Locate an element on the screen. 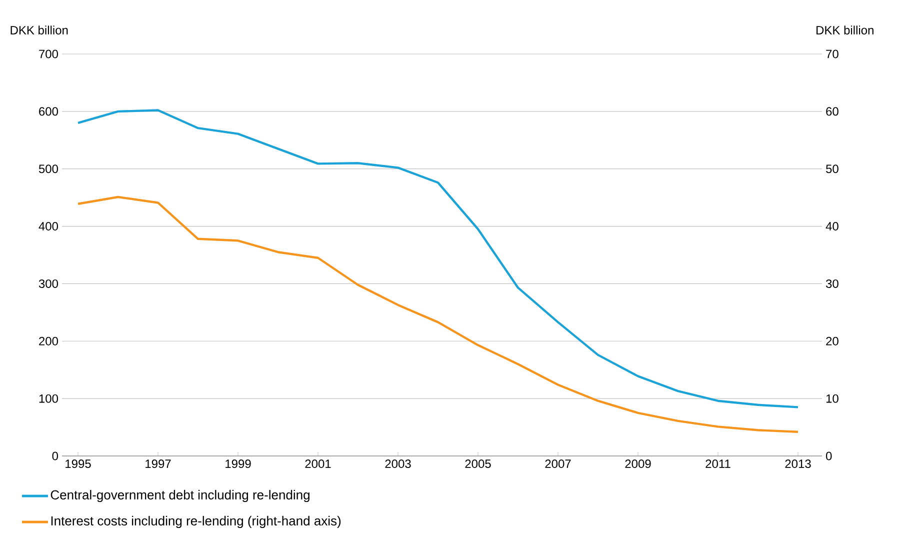 This screenshot has width=904, height=556. x-tick-label: 2001 is located at coordinates (318, 464).